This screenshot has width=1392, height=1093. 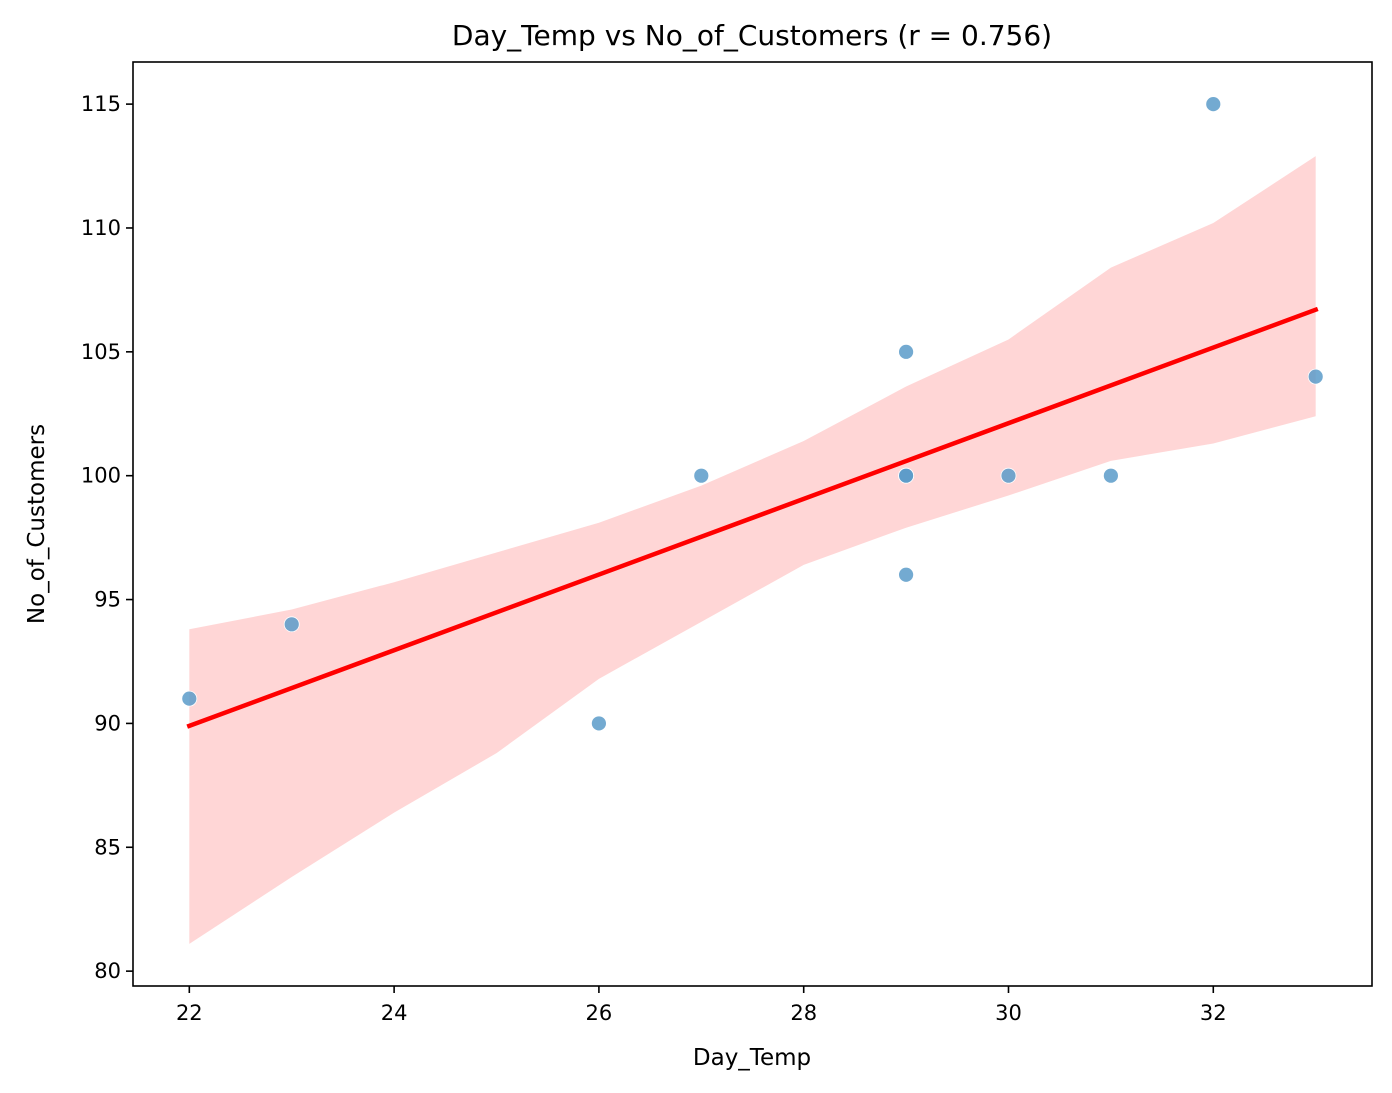 I want to click on x-axis-label: Day_Temp, so click(x=752, y=1058).